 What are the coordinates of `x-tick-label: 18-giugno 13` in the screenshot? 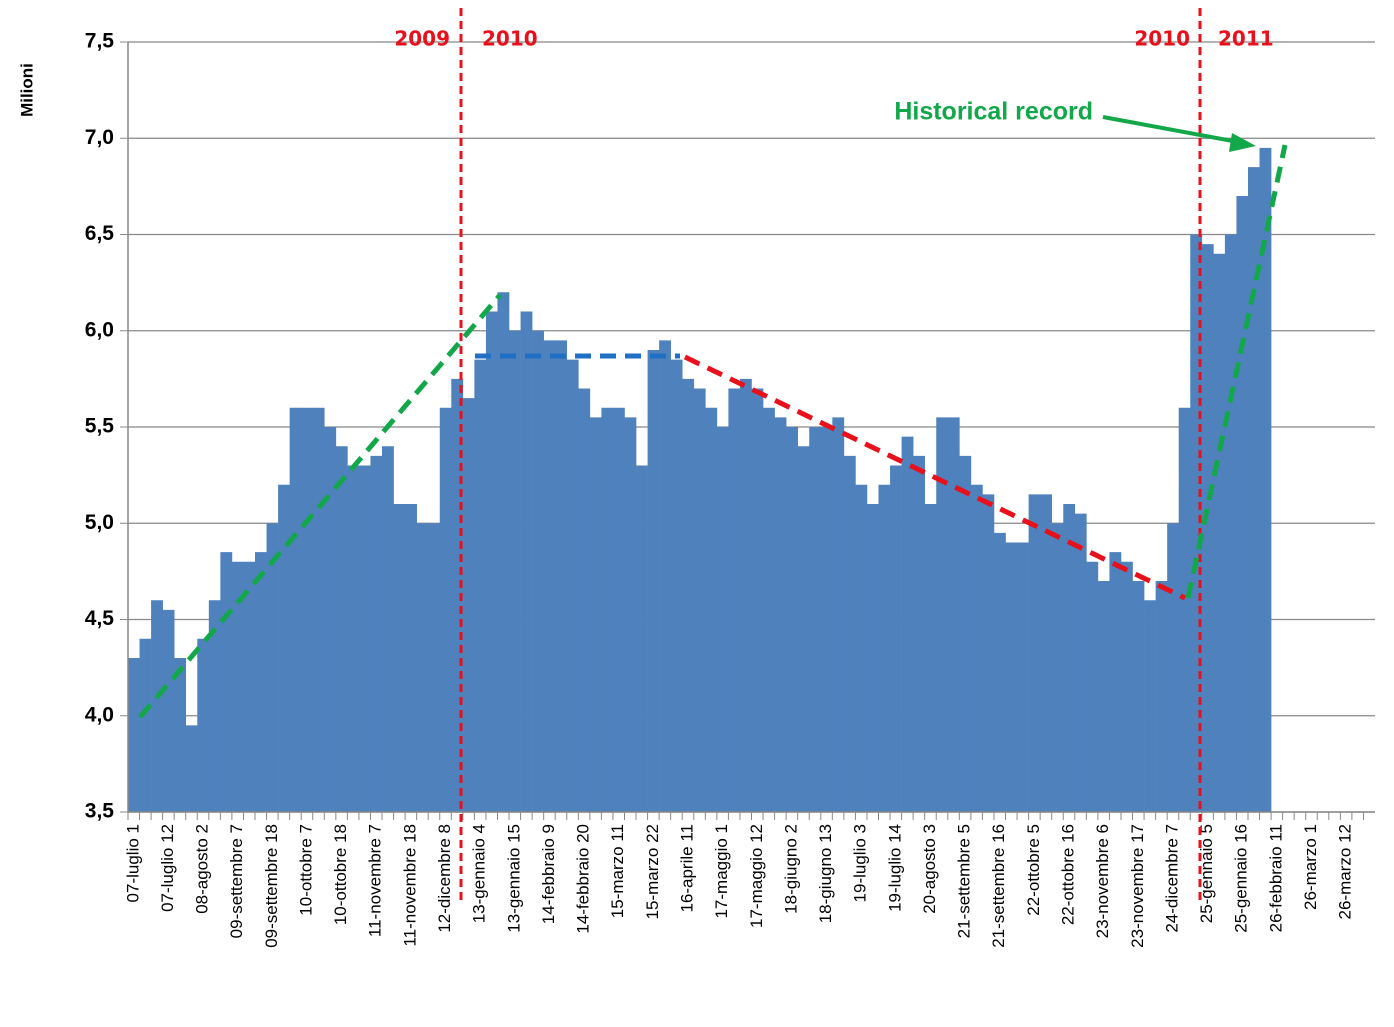 It's located at (825, 873).